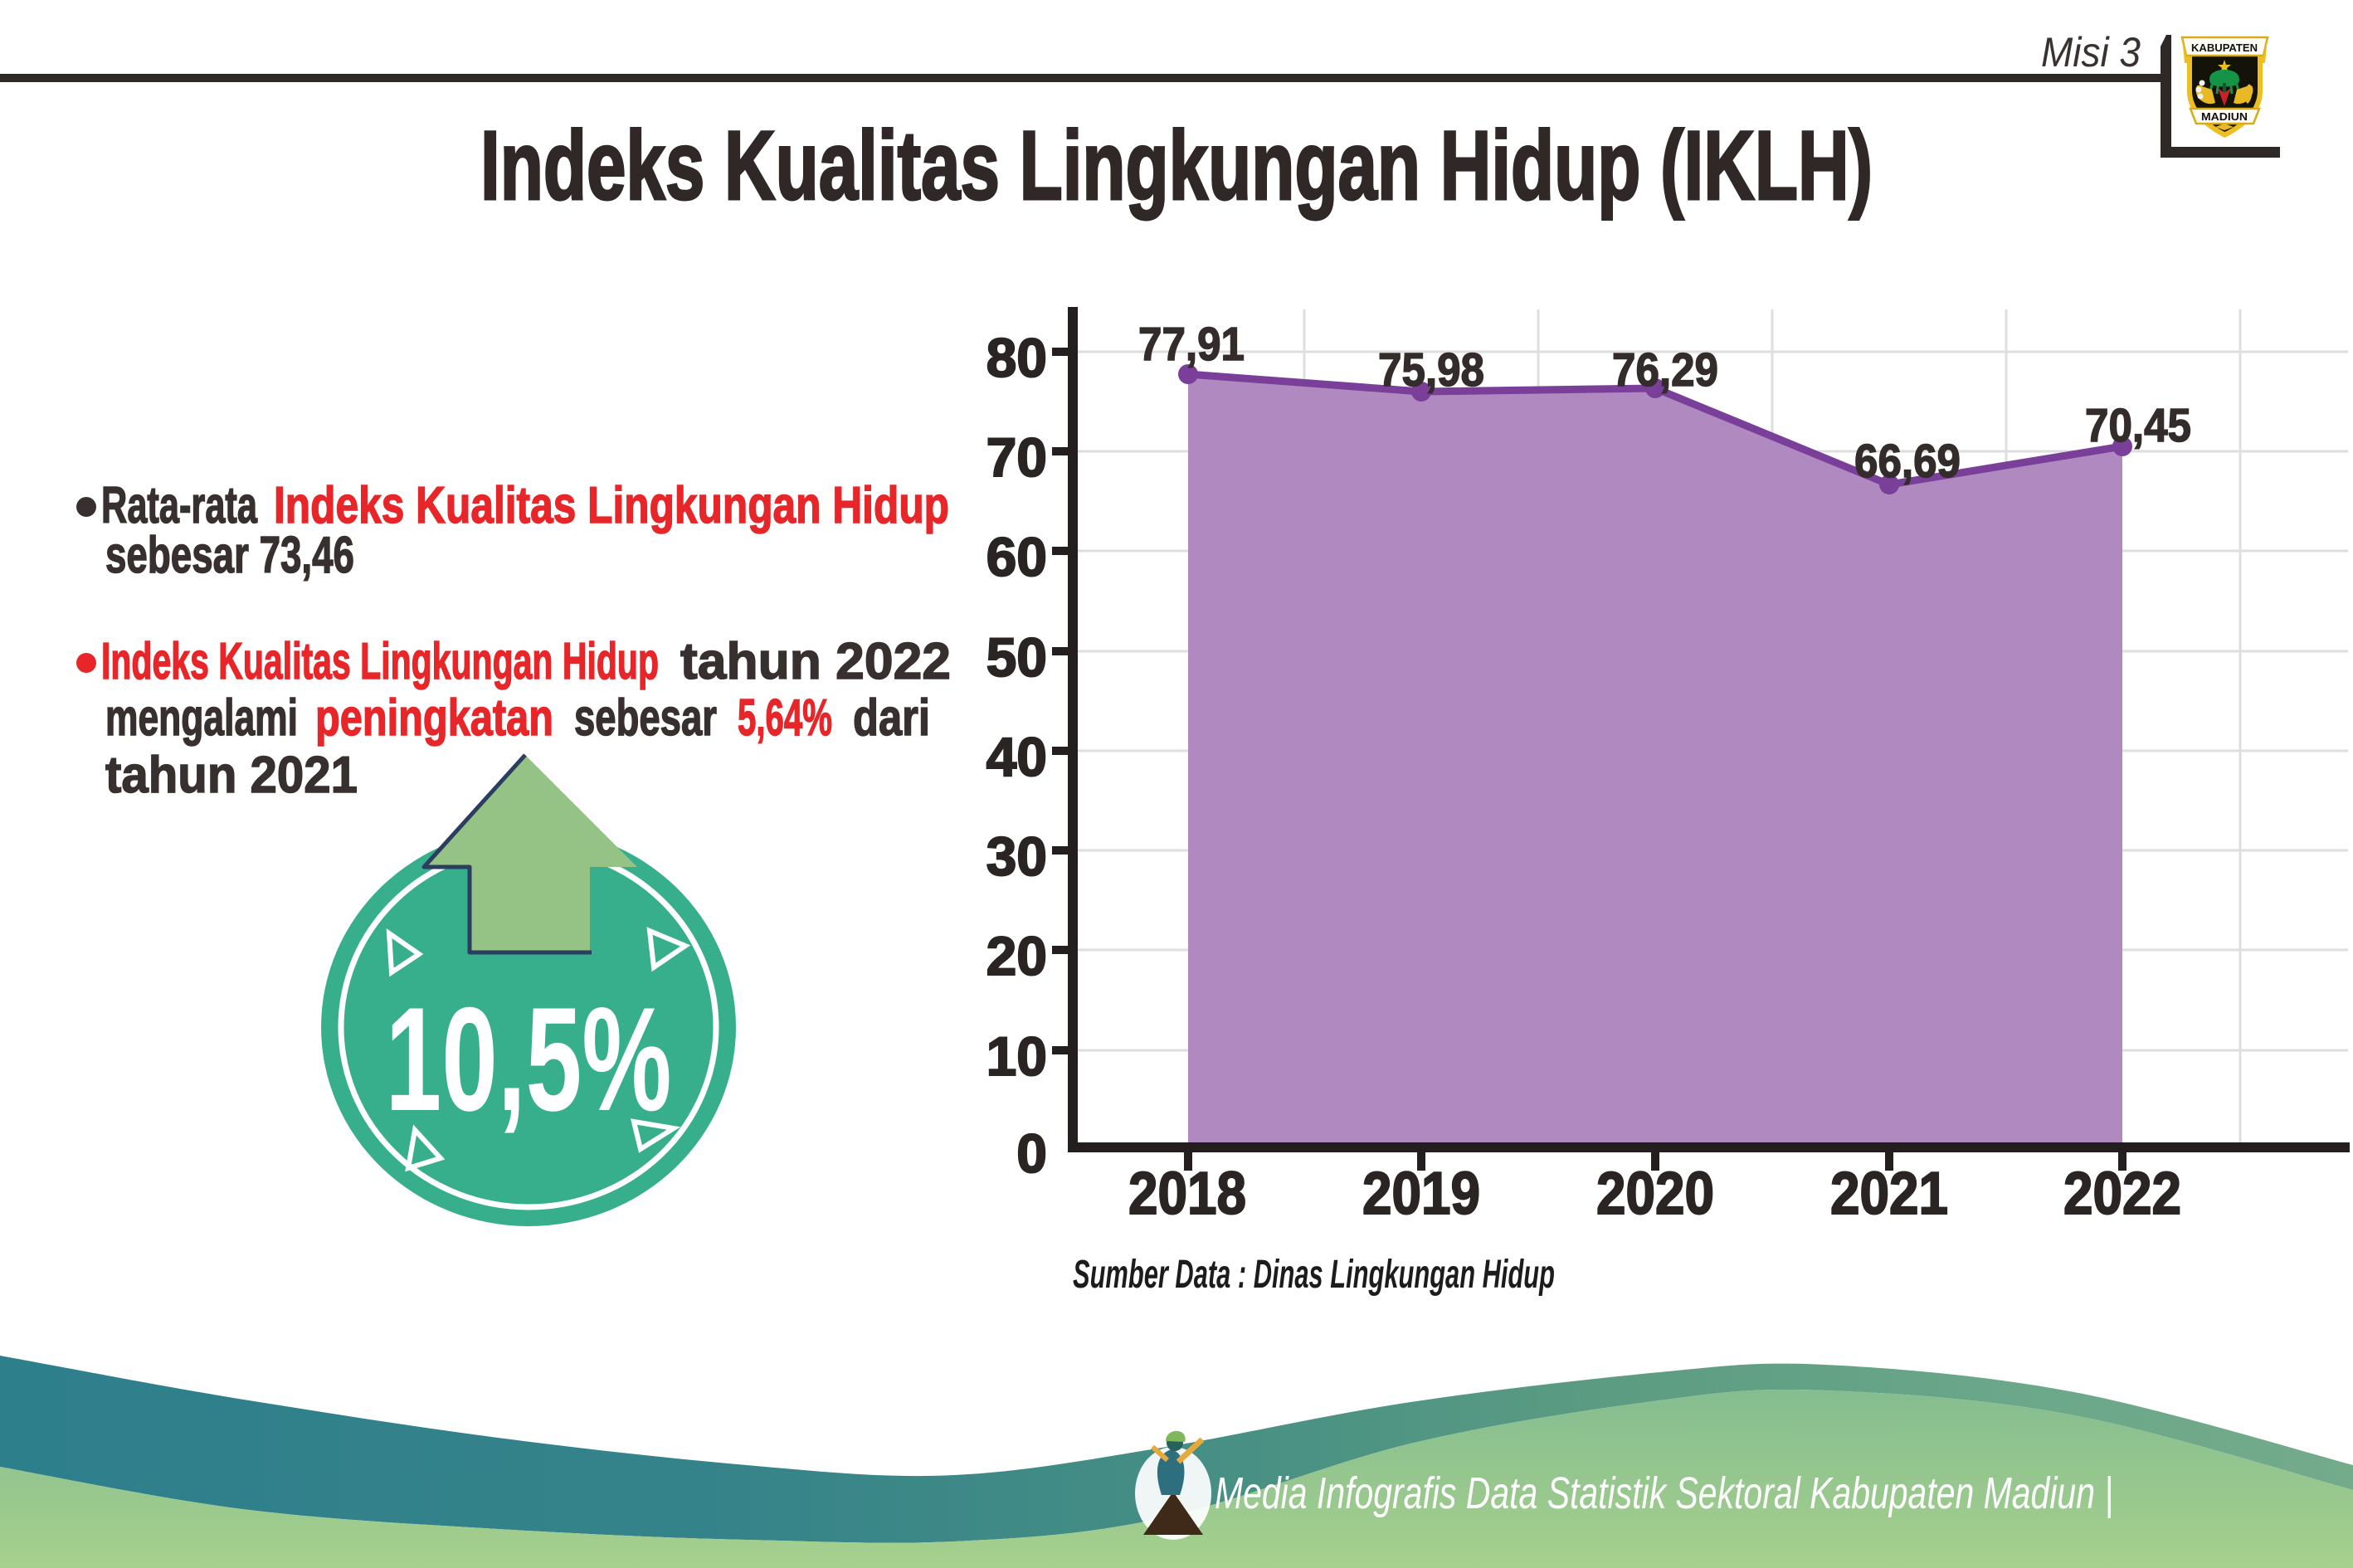 The height and width of the screenshot is (1568, 2353). What do you see at coordinates (2138, 425) in the screenshot?
I see `svg-text: 70,45` at bounding box center [2138, 425].